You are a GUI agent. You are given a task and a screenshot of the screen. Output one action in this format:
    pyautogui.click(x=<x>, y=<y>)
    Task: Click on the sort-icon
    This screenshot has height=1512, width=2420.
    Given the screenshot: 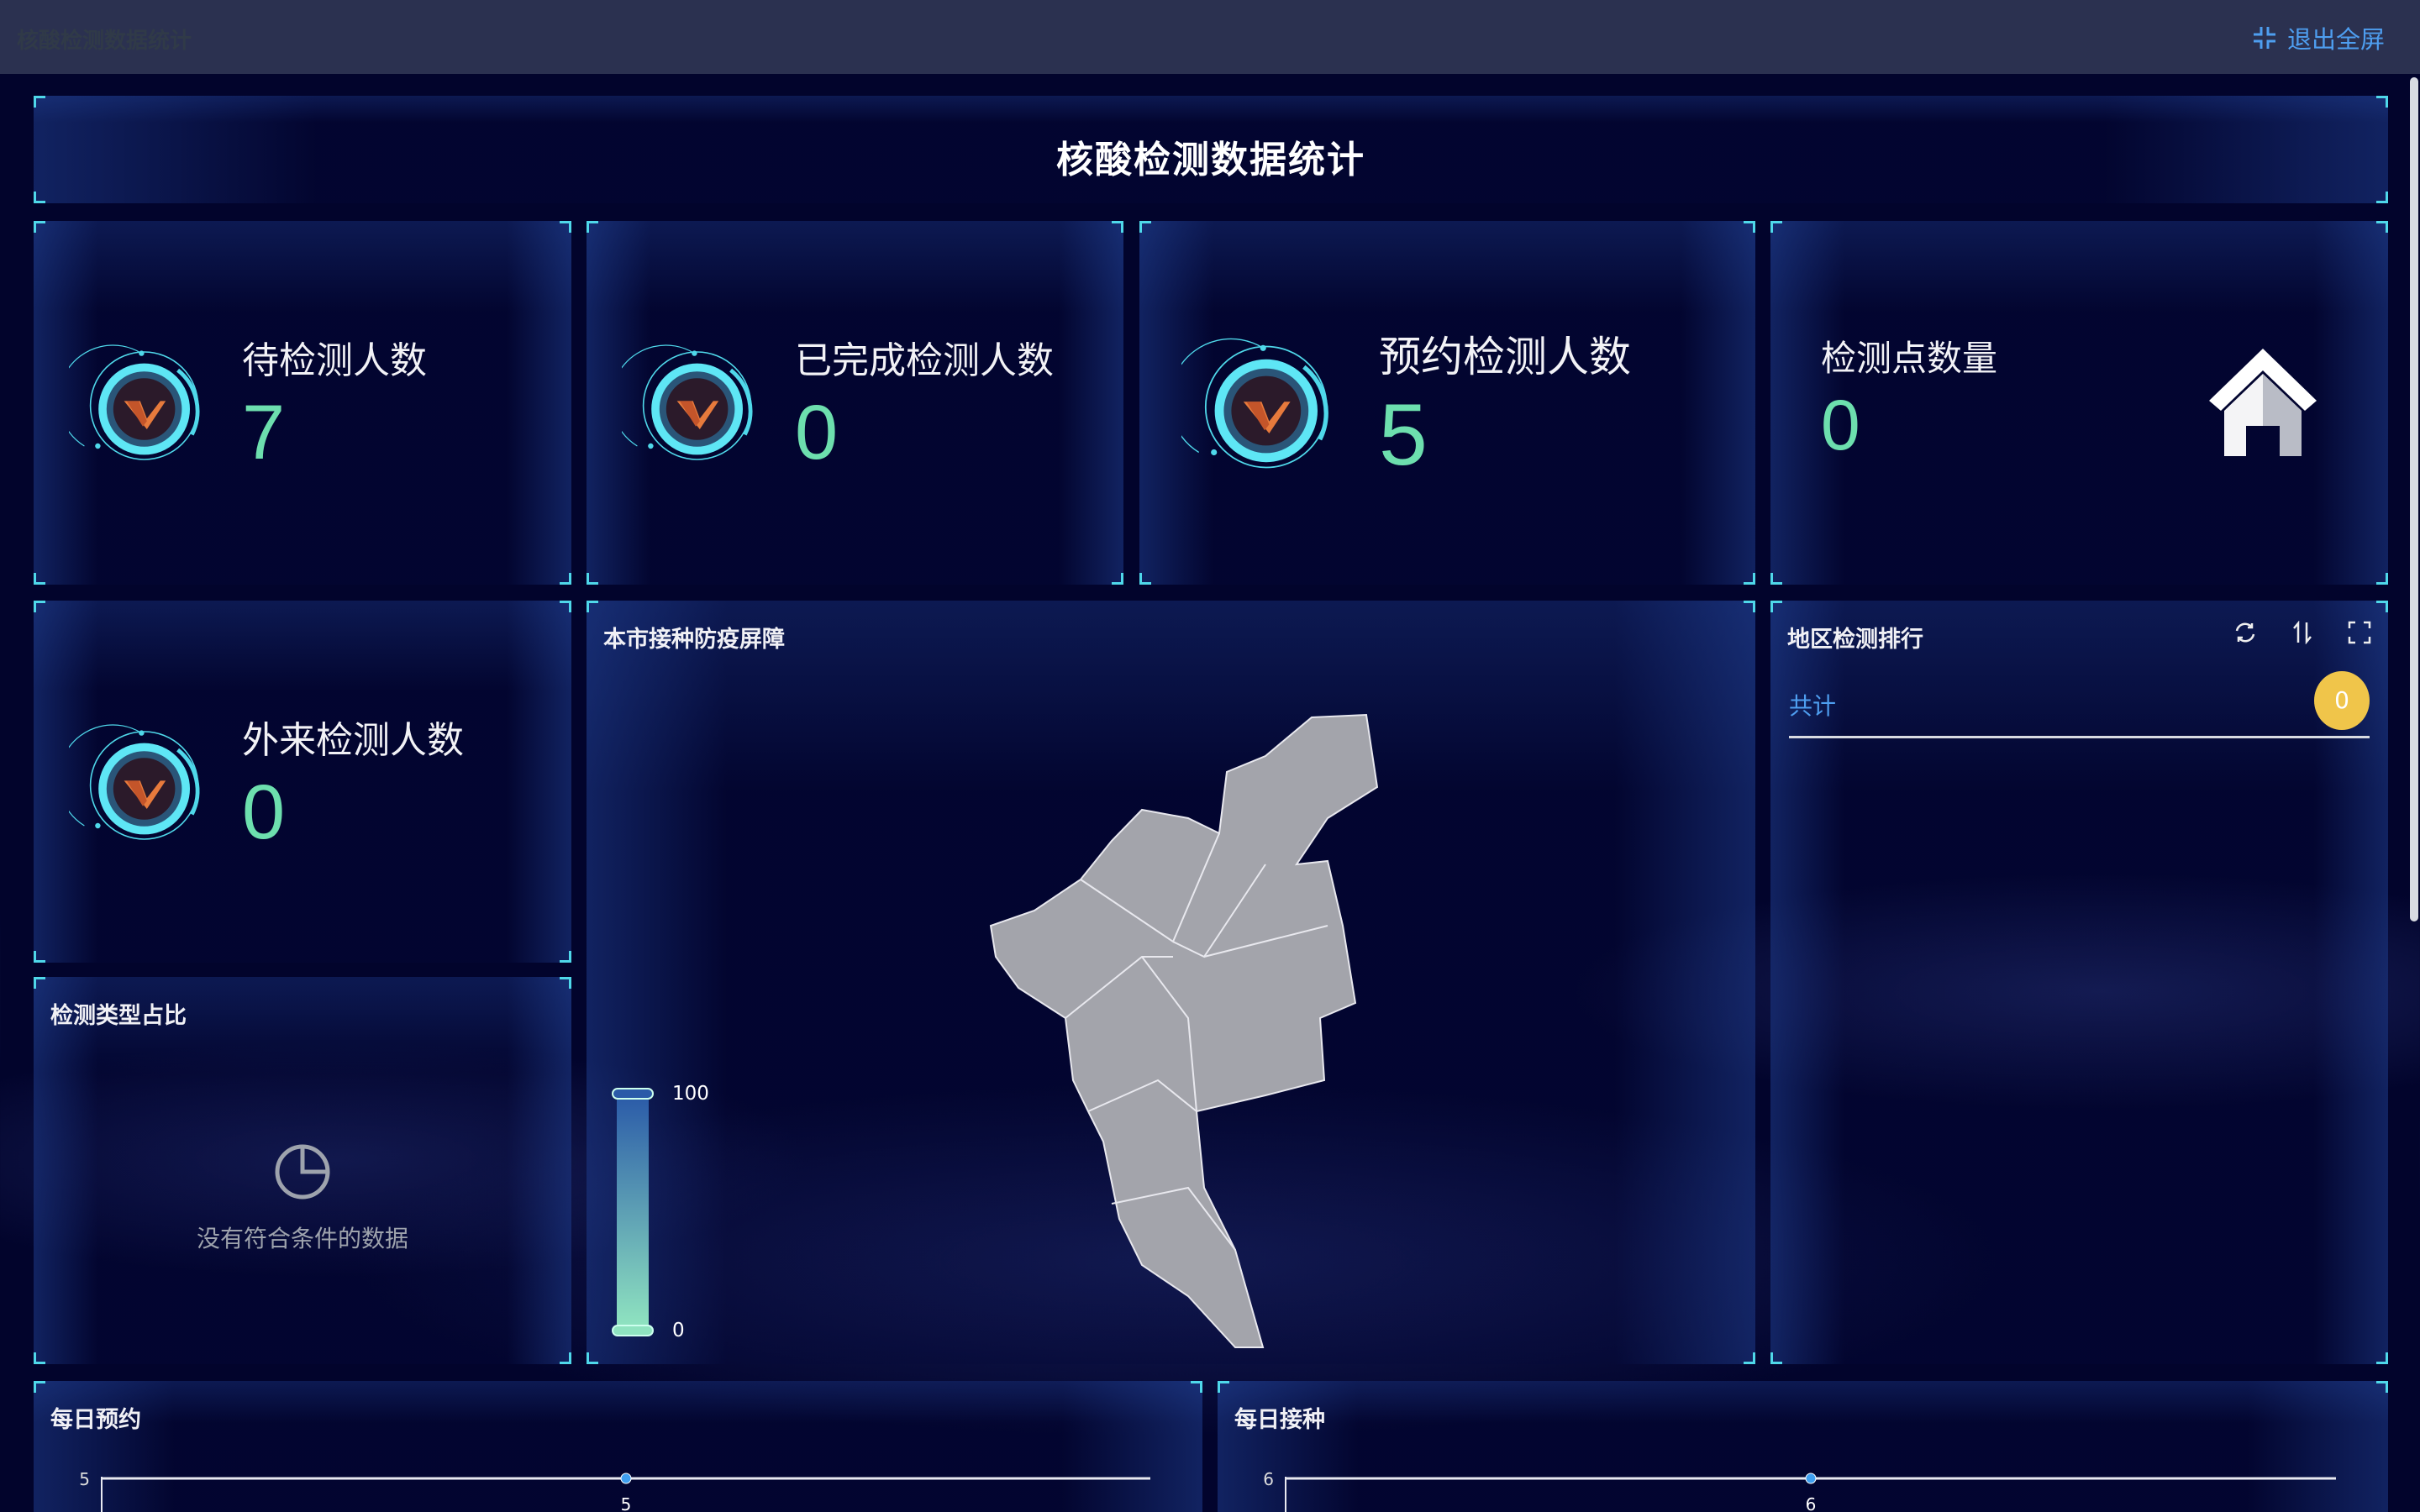 What is the action you would take?
    pyautogui.click(x=2302, y=634)
    